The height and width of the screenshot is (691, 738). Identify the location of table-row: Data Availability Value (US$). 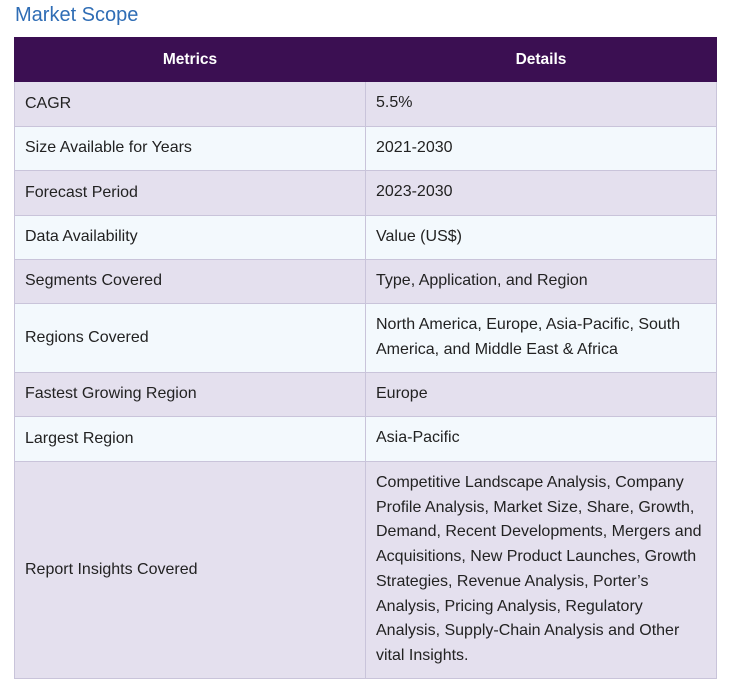
(365, 237).